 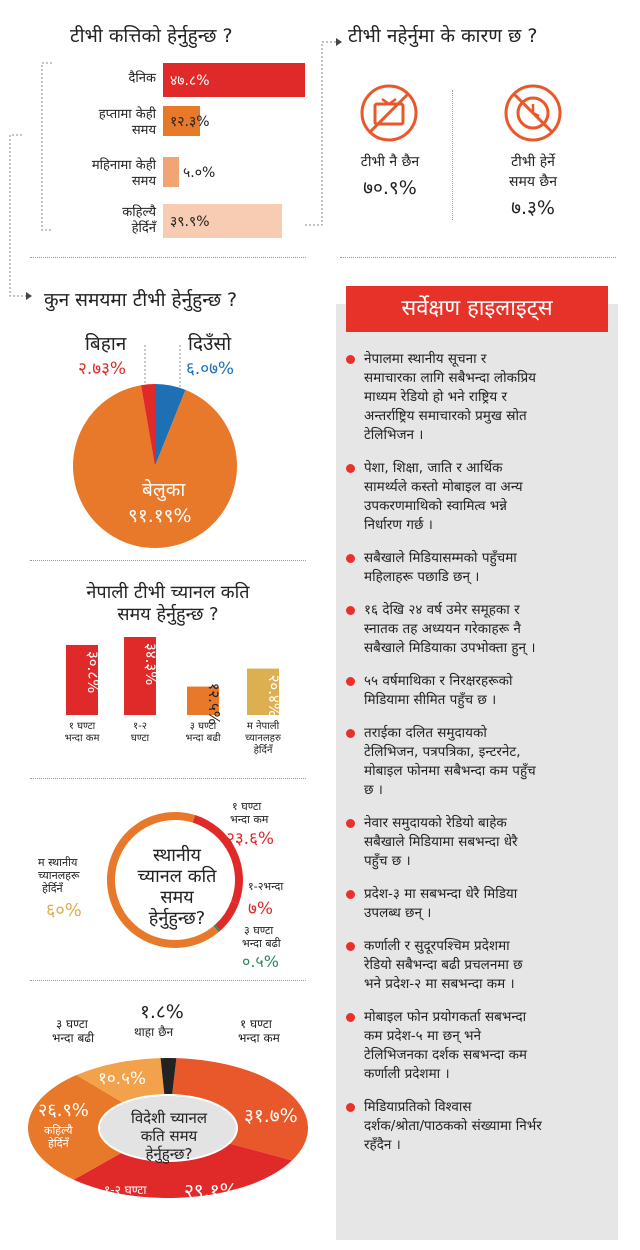 I want to click on local-gt3-name-1: ३ घण्टा, so click(x=259, y=930).